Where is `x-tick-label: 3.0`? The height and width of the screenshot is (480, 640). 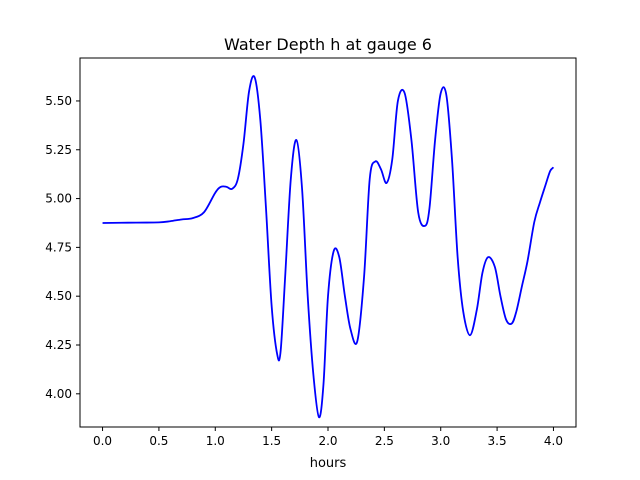
x-tick-label: 3.0 is located at coordinates (440, 441).